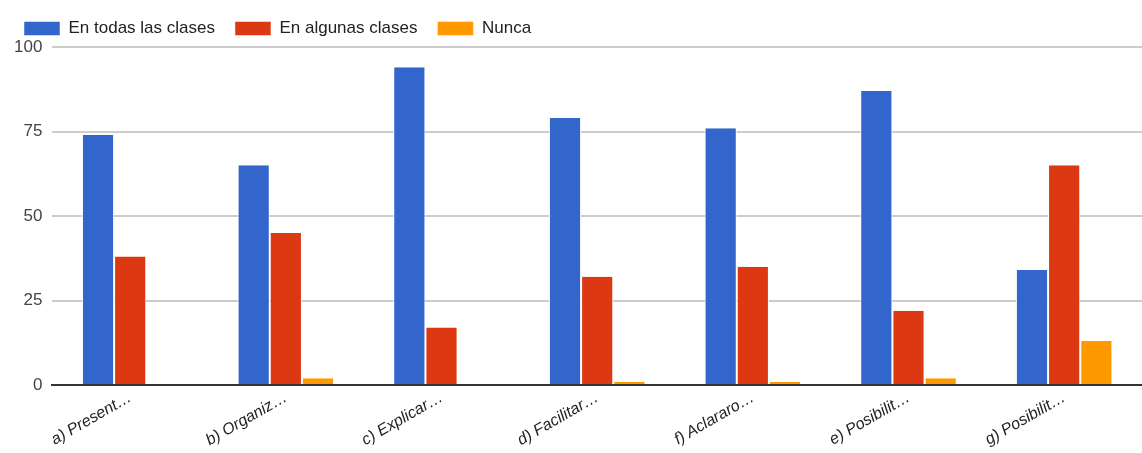 This screenshot has width=1142, height=453. I want to click on legend-label: En algunas clases, so click(348, 28).